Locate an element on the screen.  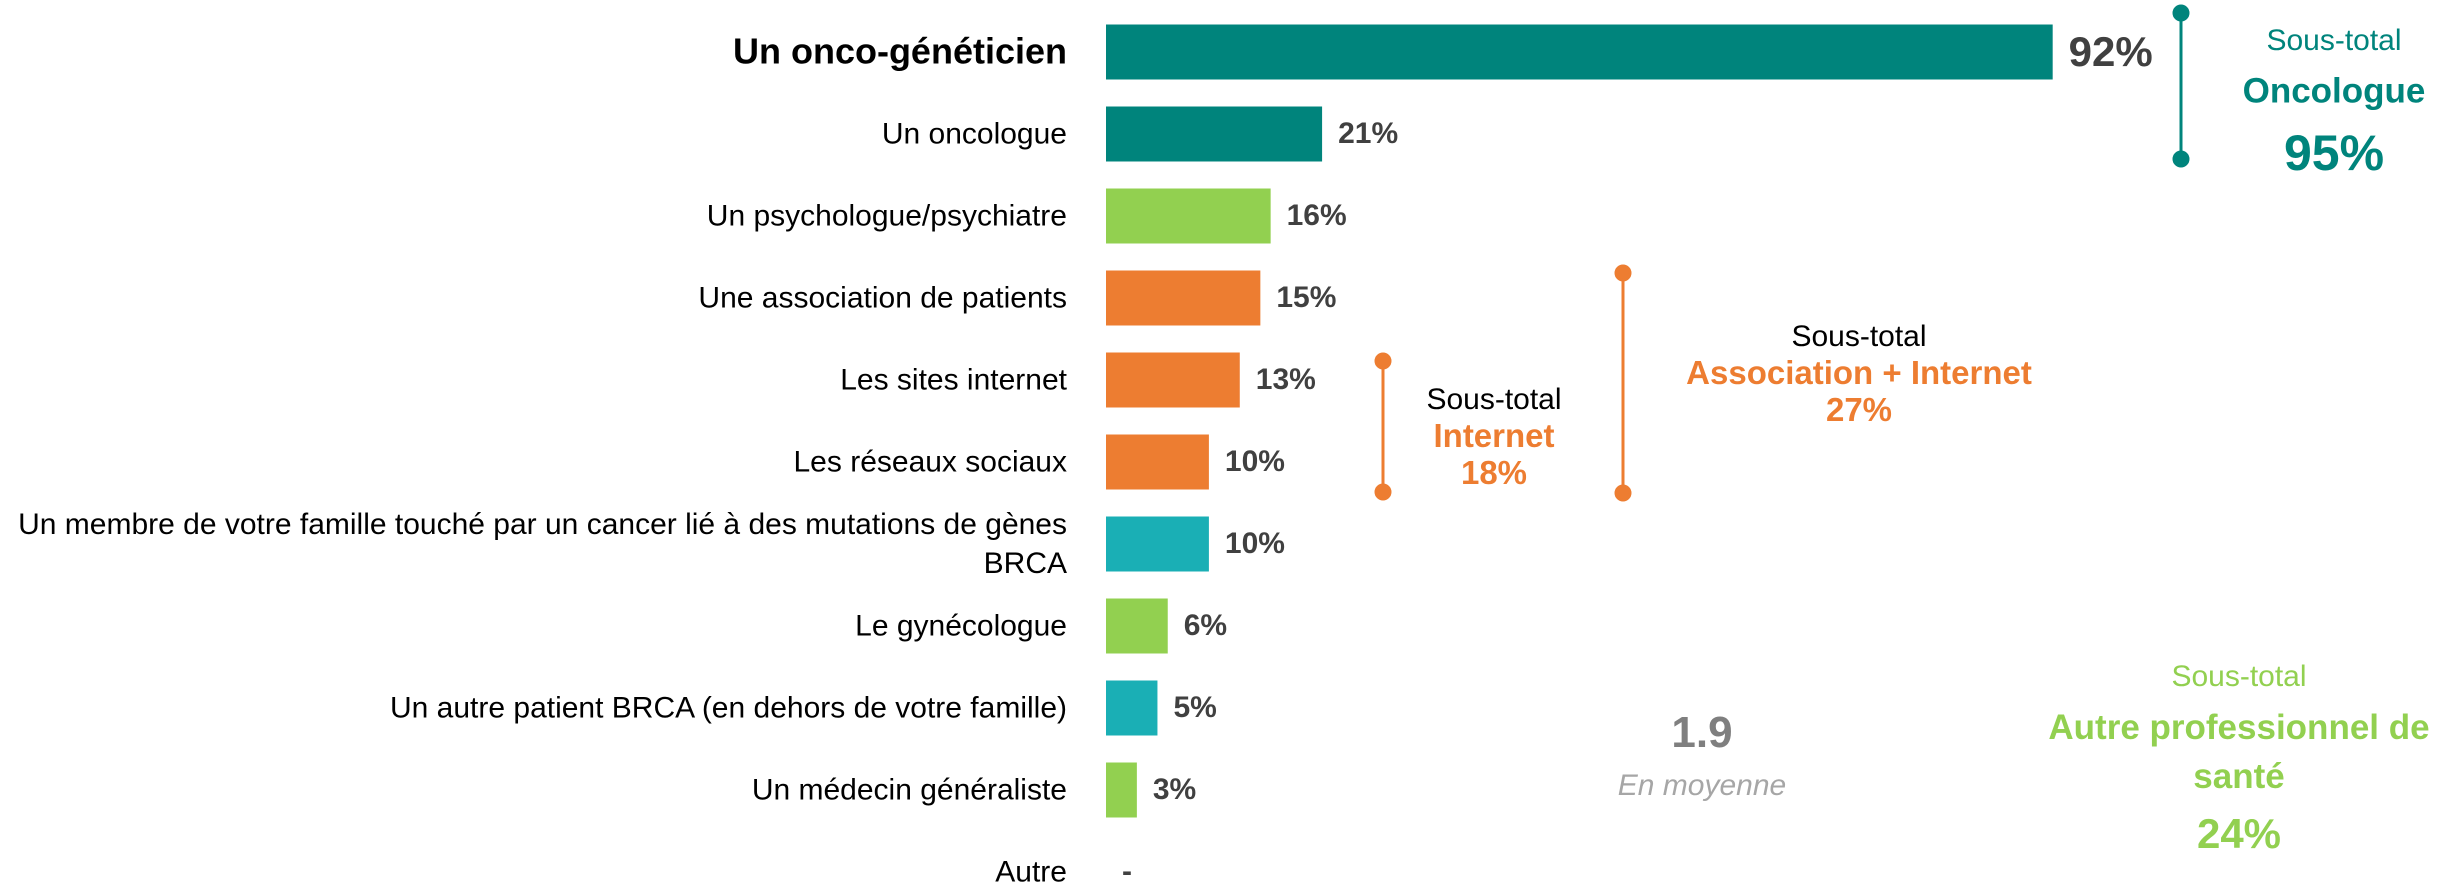
subtotal-value: 95% is located at coordinates (2334, 153).